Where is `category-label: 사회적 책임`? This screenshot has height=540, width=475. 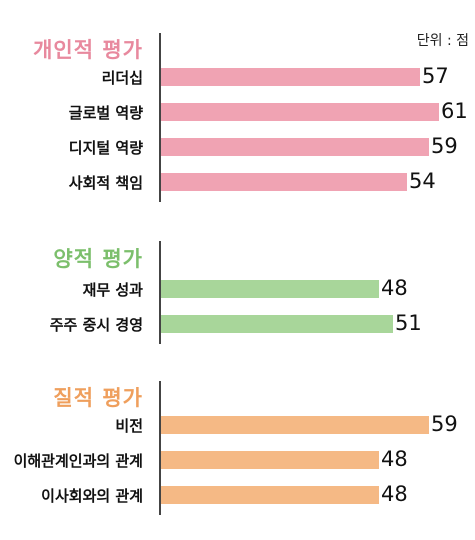
category-label: 사회적 책임 is located at coordinates (105, 183).